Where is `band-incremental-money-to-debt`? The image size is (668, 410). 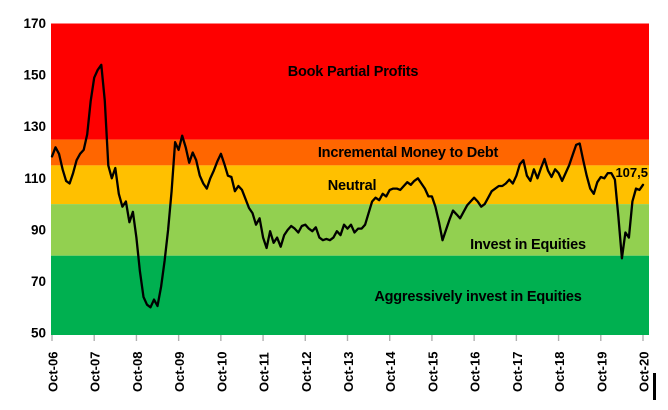
band-incremental-money-to-debt is located at coordinates (350, 152).